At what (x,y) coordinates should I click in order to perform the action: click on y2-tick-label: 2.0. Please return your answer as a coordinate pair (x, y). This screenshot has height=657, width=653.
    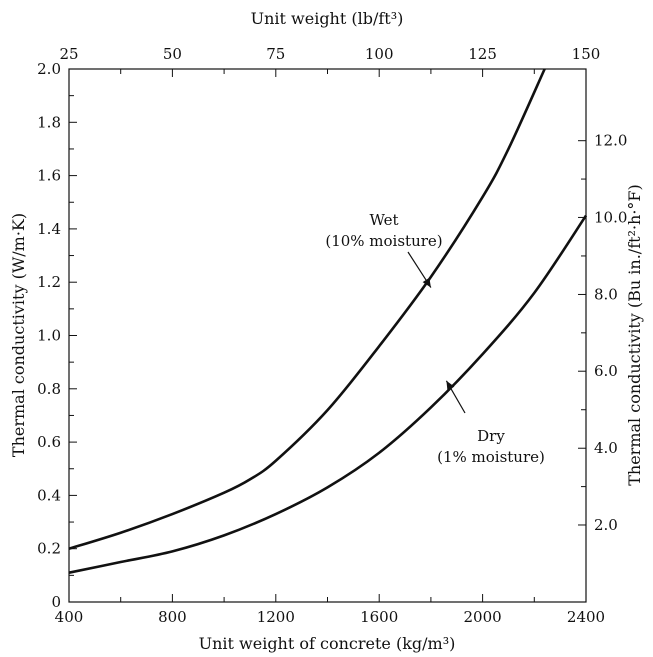
    Looking at the image, I should click on (606, 525).